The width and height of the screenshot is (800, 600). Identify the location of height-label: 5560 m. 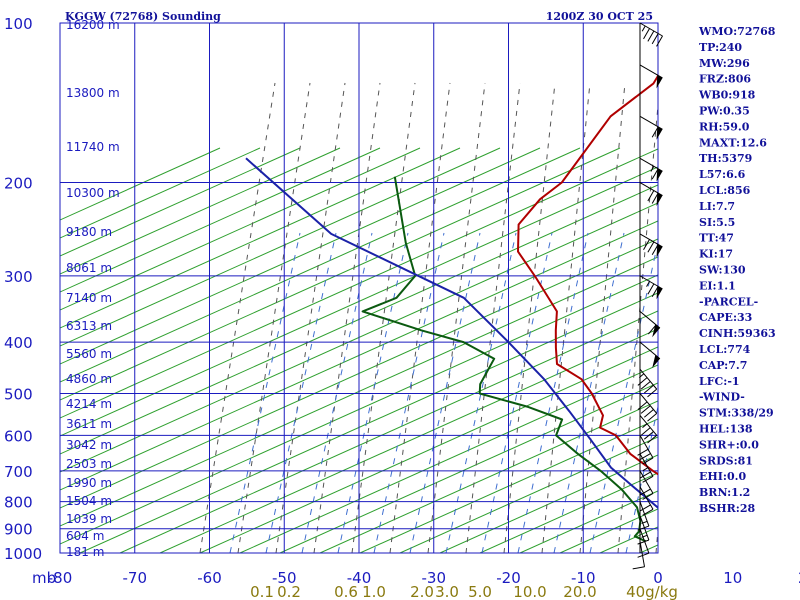
(89, 354).